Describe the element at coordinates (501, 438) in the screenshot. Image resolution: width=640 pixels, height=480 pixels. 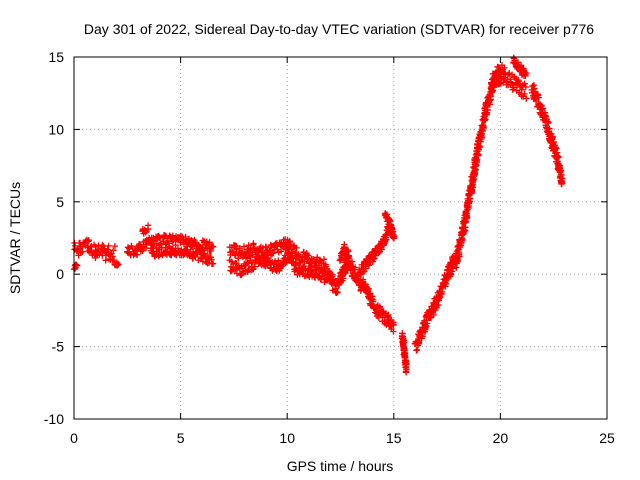
I see `x-tick-label: 20` at that location.